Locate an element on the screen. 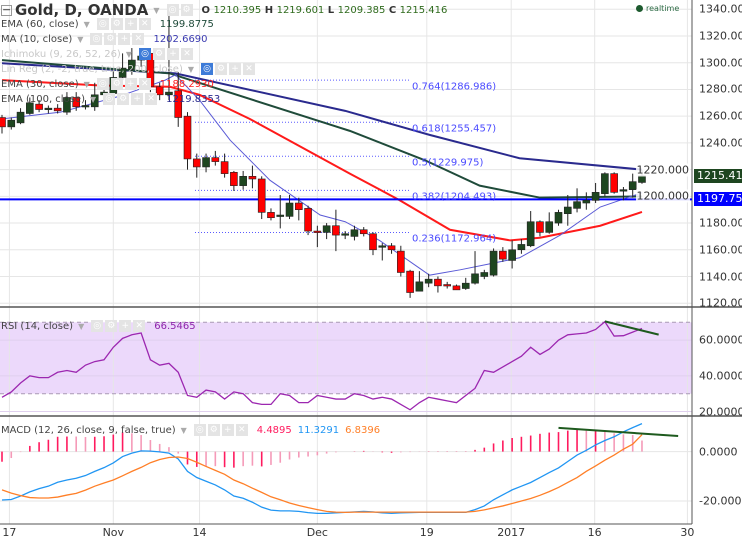 The width and height of the screenshot is (742, 539). indicator-legend: EMA (100, close) ▼ ◎ ⚙ + ✕ 1219.8353 is located at coordinates (110, 99).